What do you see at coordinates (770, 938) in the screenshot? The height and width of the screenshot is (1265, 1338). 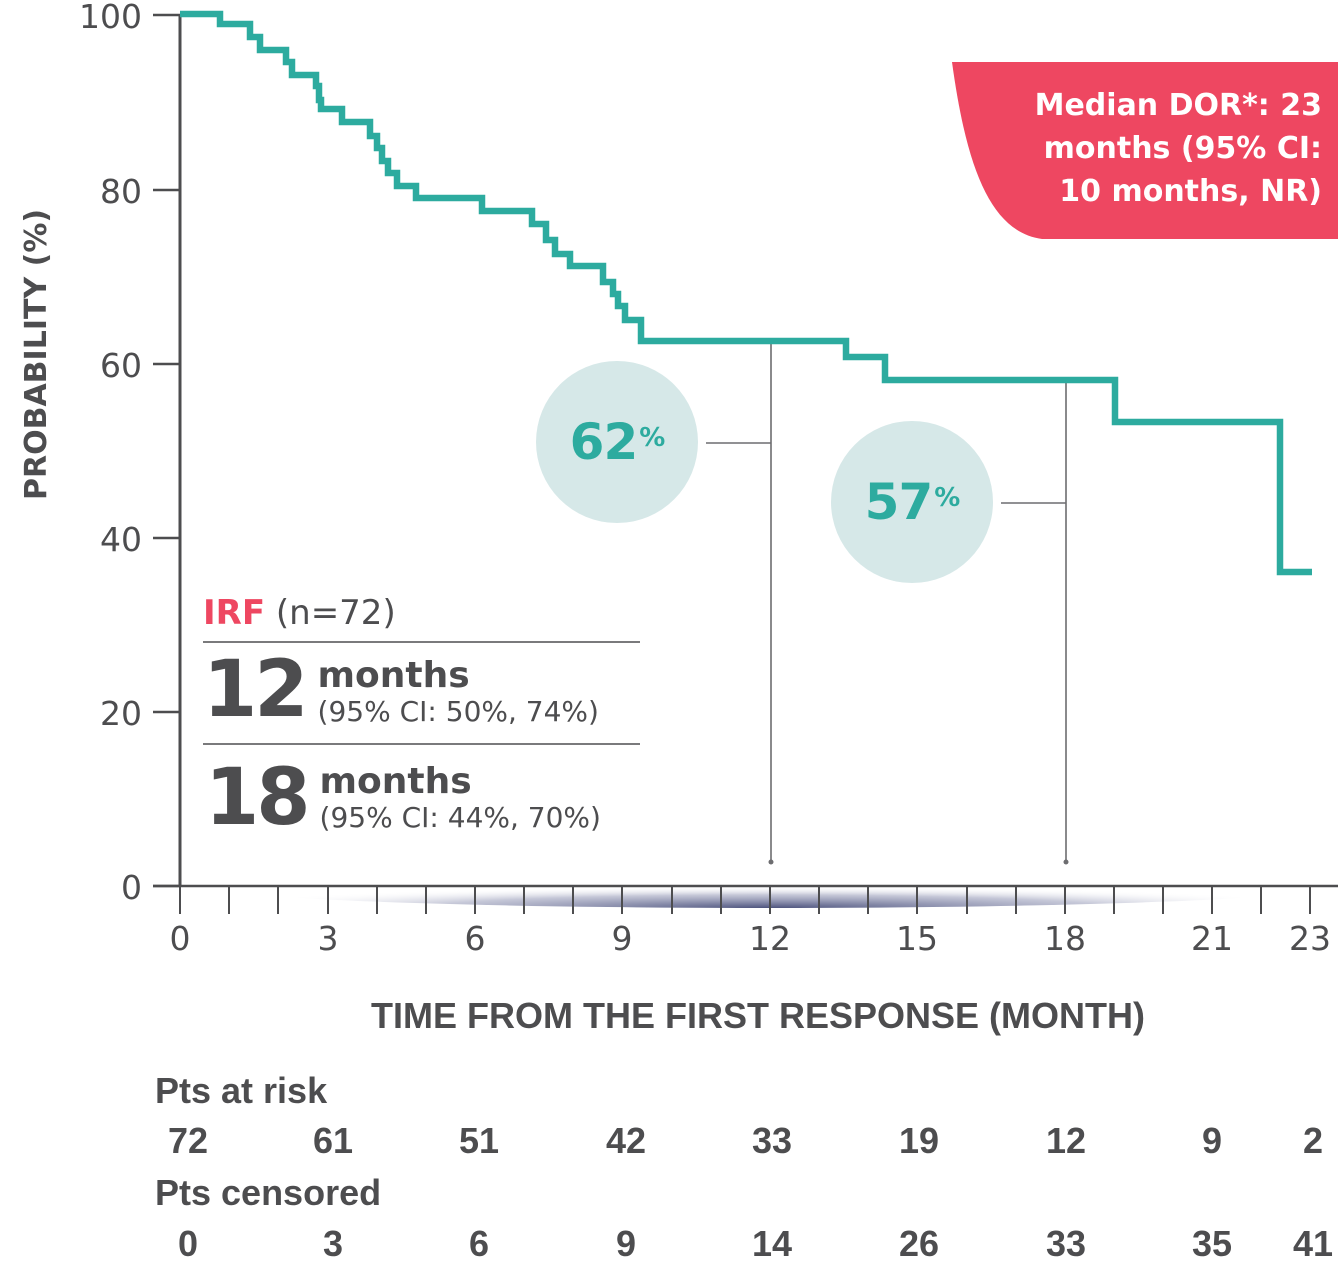 I see `svg-text: 12` at bounding box center [770, 938].